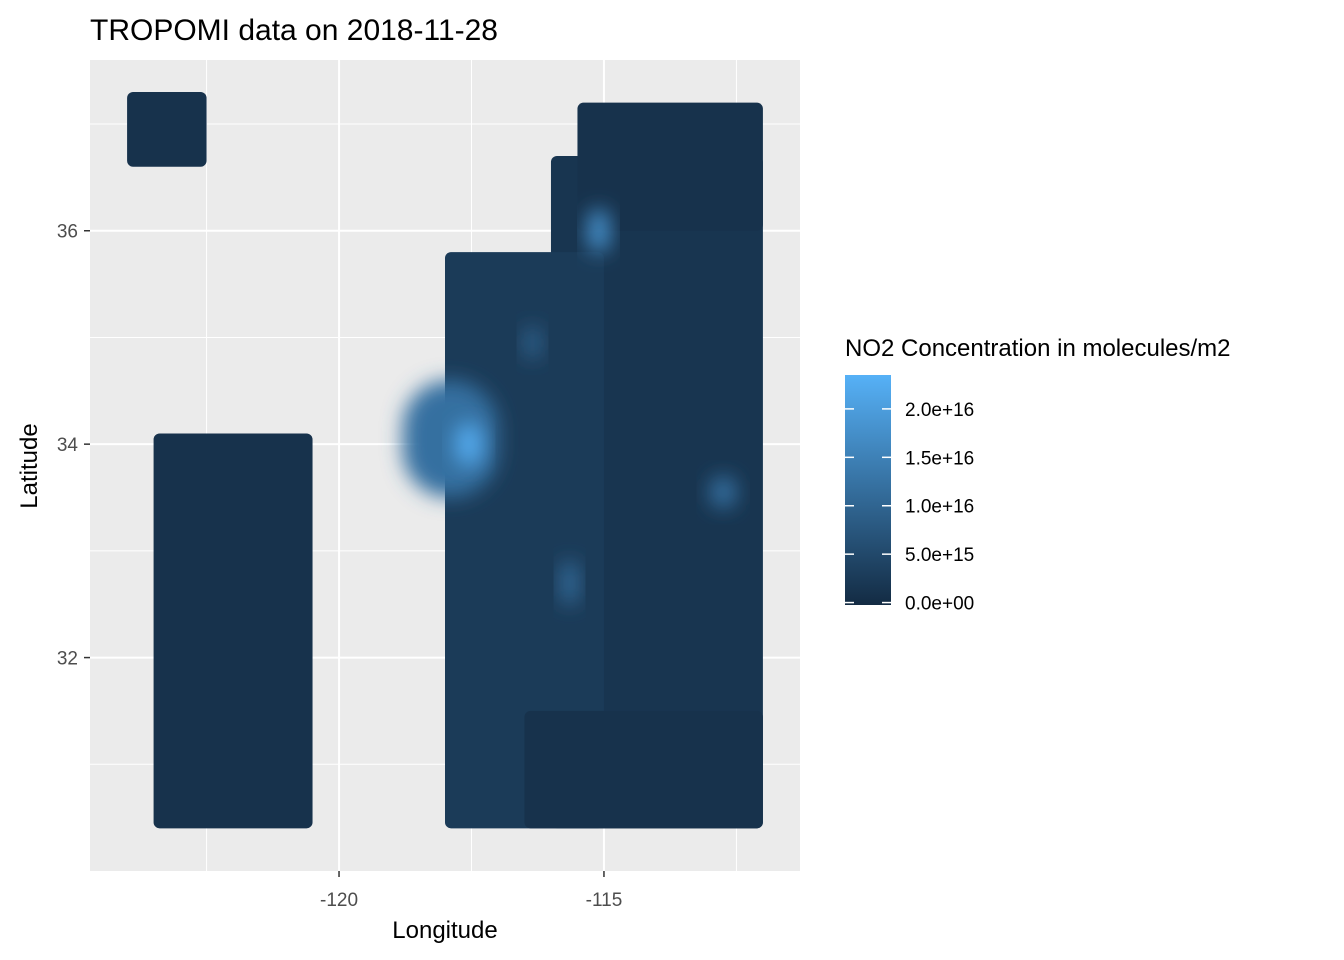 This screenshot has height=960, width=1344. What do you see at coordinates (444, 930) in the screenshot?
I see `x-axis-title: Longitude` at bounding box center [444, 930].